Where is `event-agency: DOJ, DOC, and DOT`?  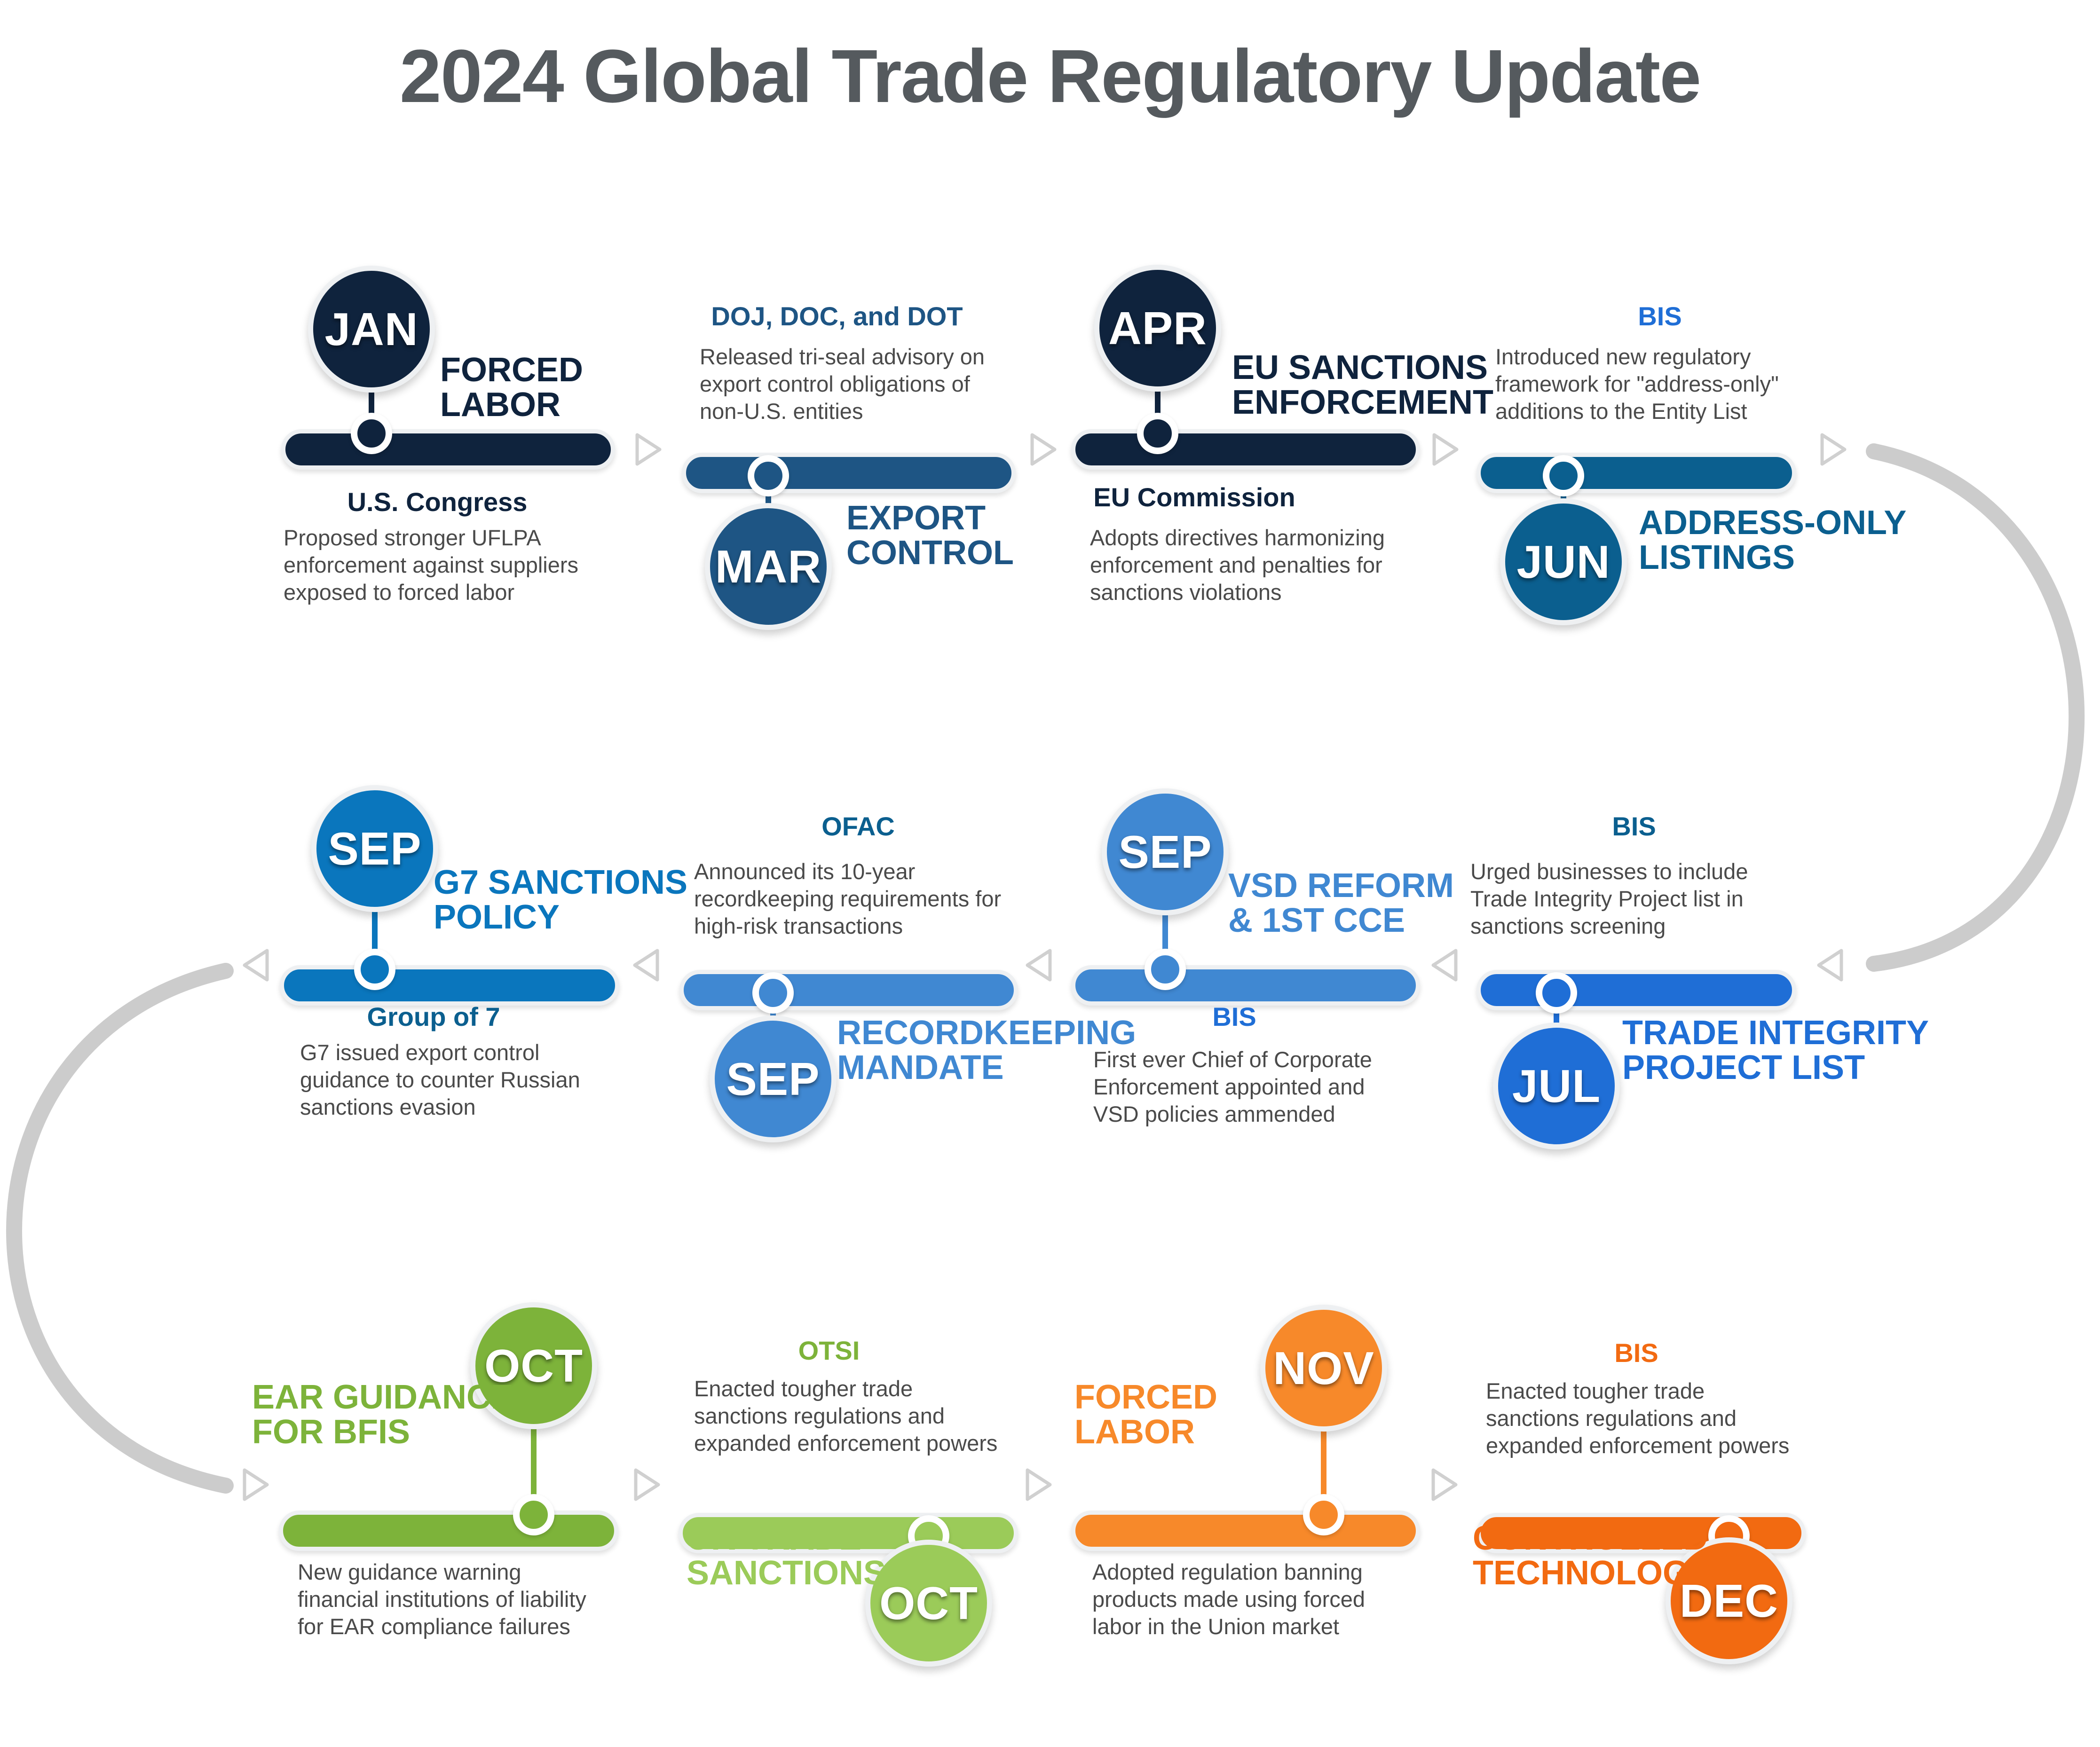
event-agency: DOJ, DOC, and DOT is located at coordinates (837, 316).